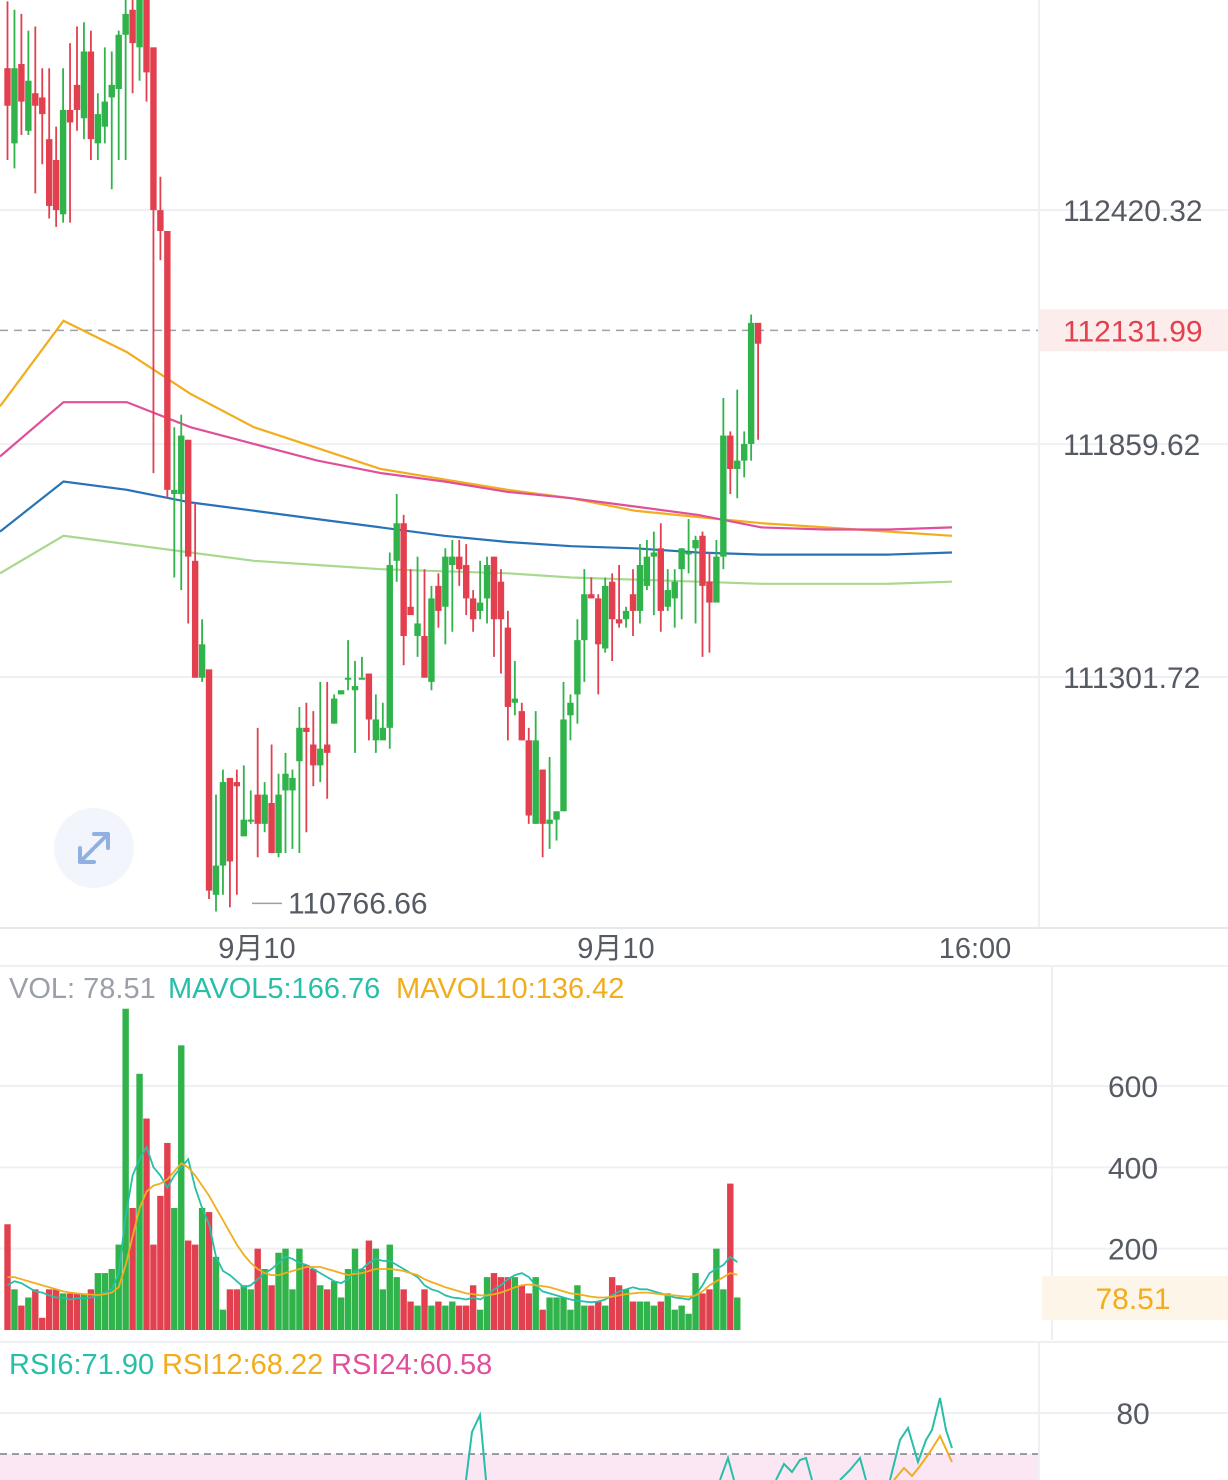  I want to click on volume-tick-label: 600, so click(1133, 1087).